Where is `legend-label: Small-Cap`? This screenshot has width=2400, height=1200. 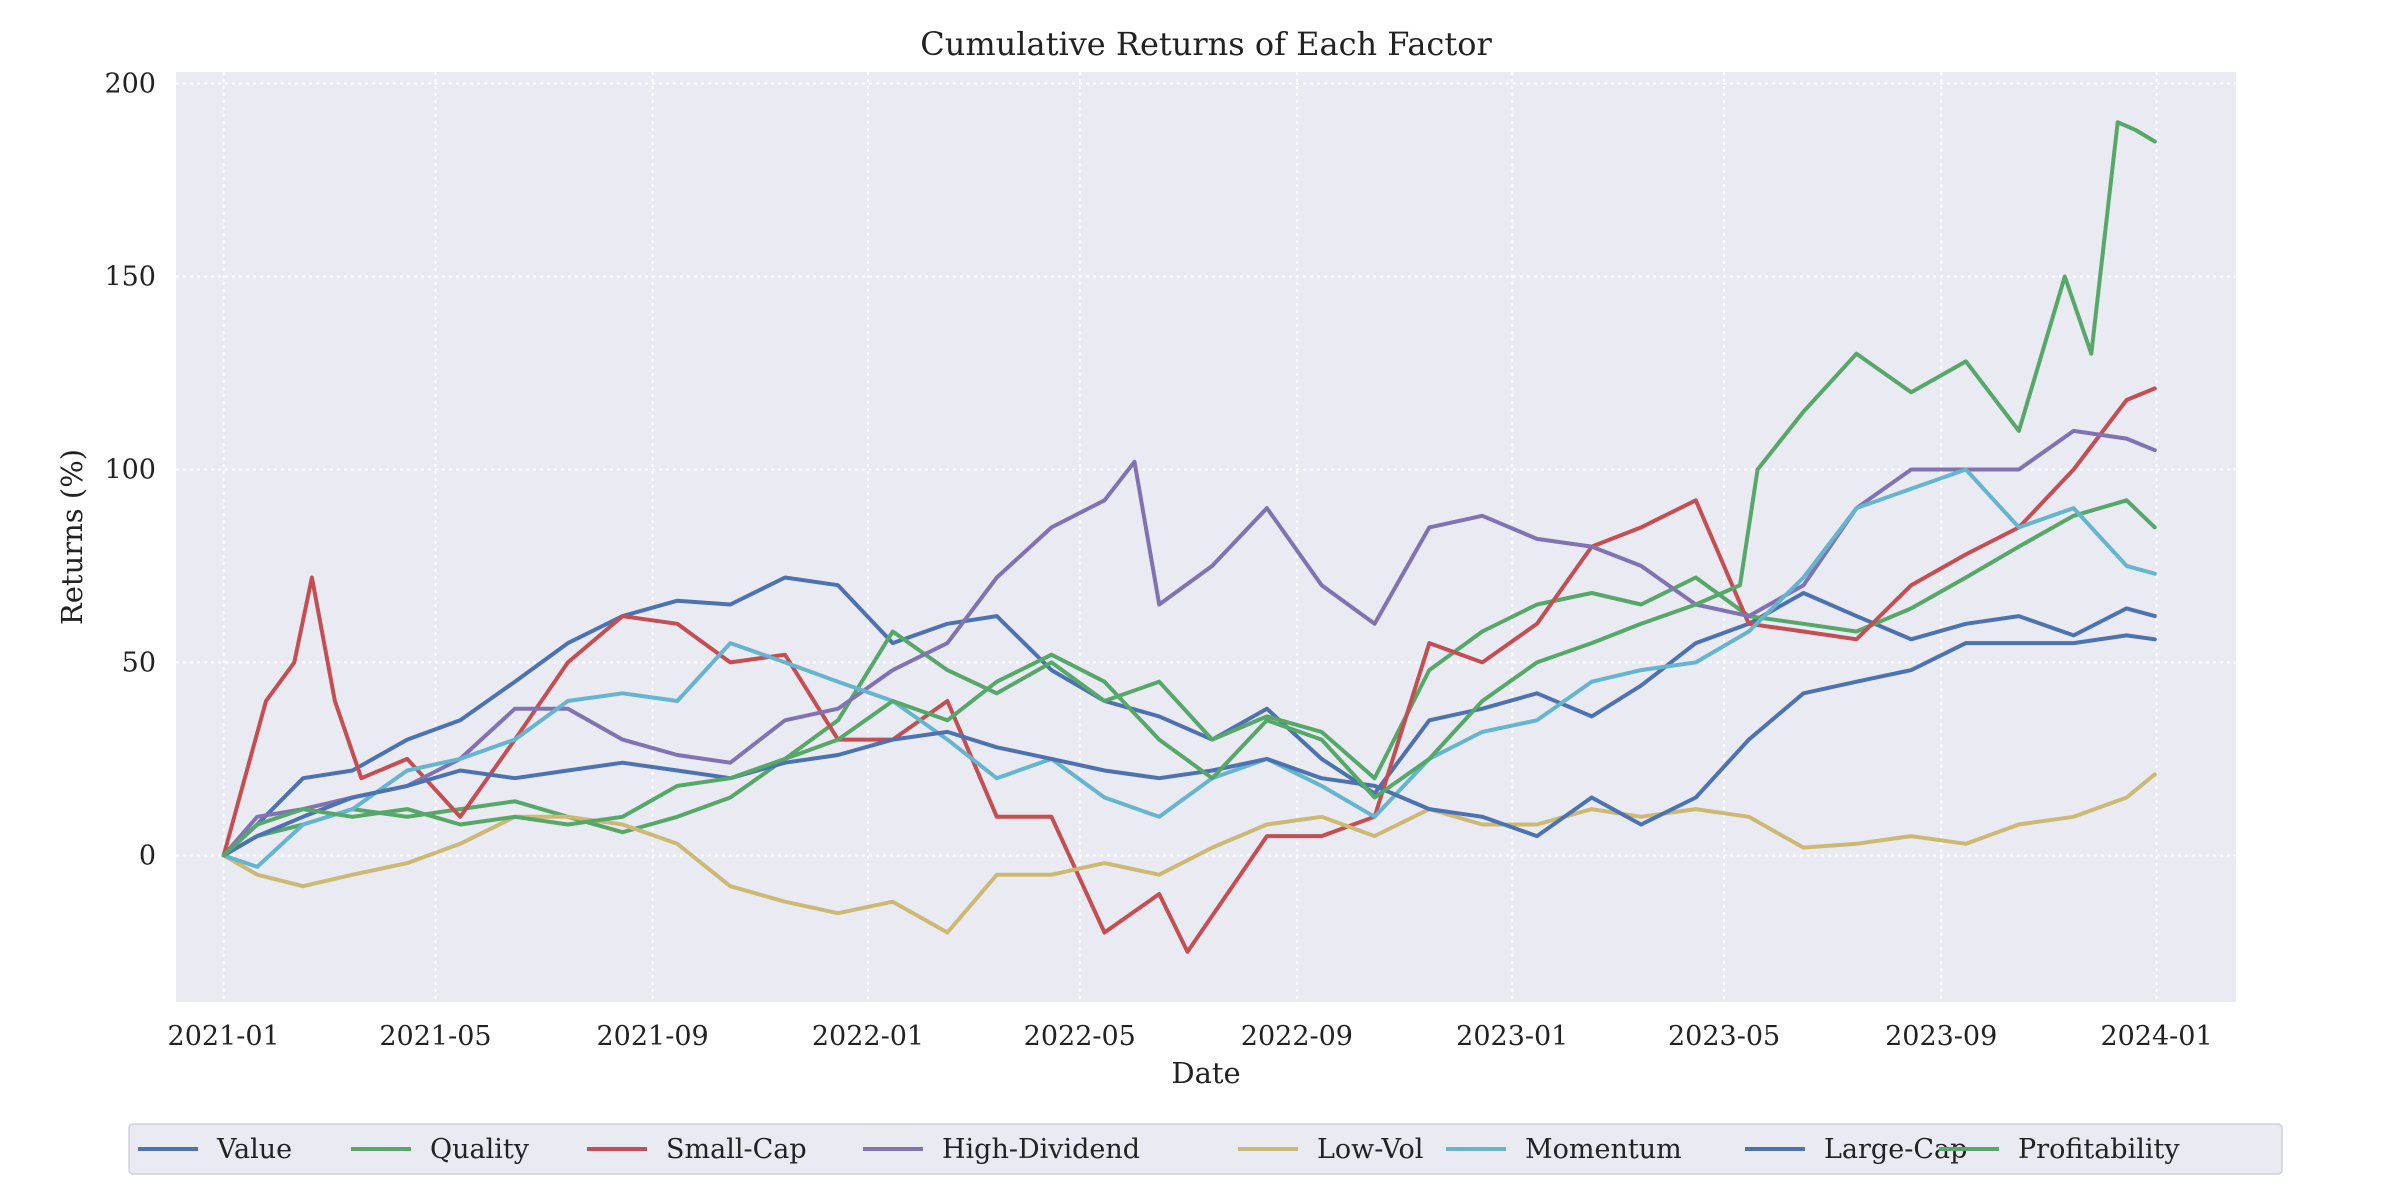
legend-label: Small-Cap is located at coordinates (736, 1149).